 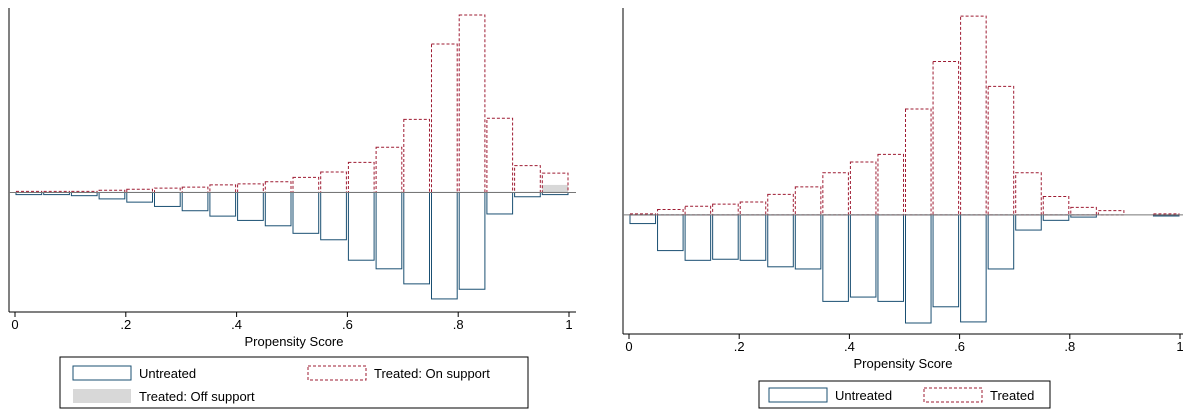 I want to click on legend-box, so click(x=294, y=382).